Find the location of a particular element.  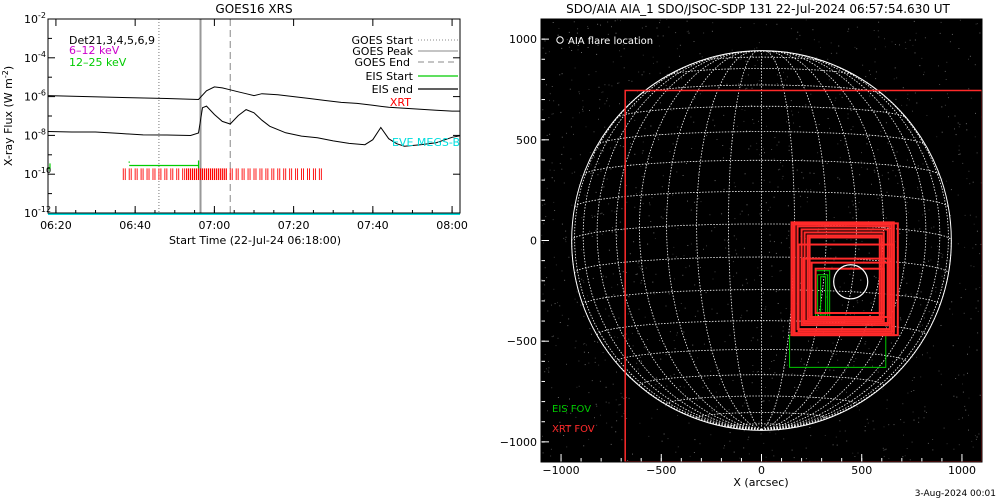

longitude-line is located at coordinates (688, 240).